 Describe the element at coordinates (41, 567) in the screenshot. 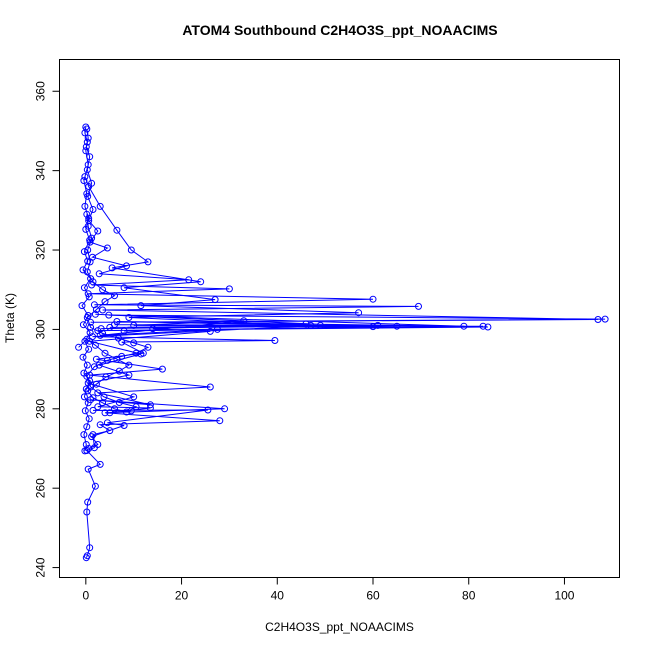

I see `y-tick-label: 240` at that location.